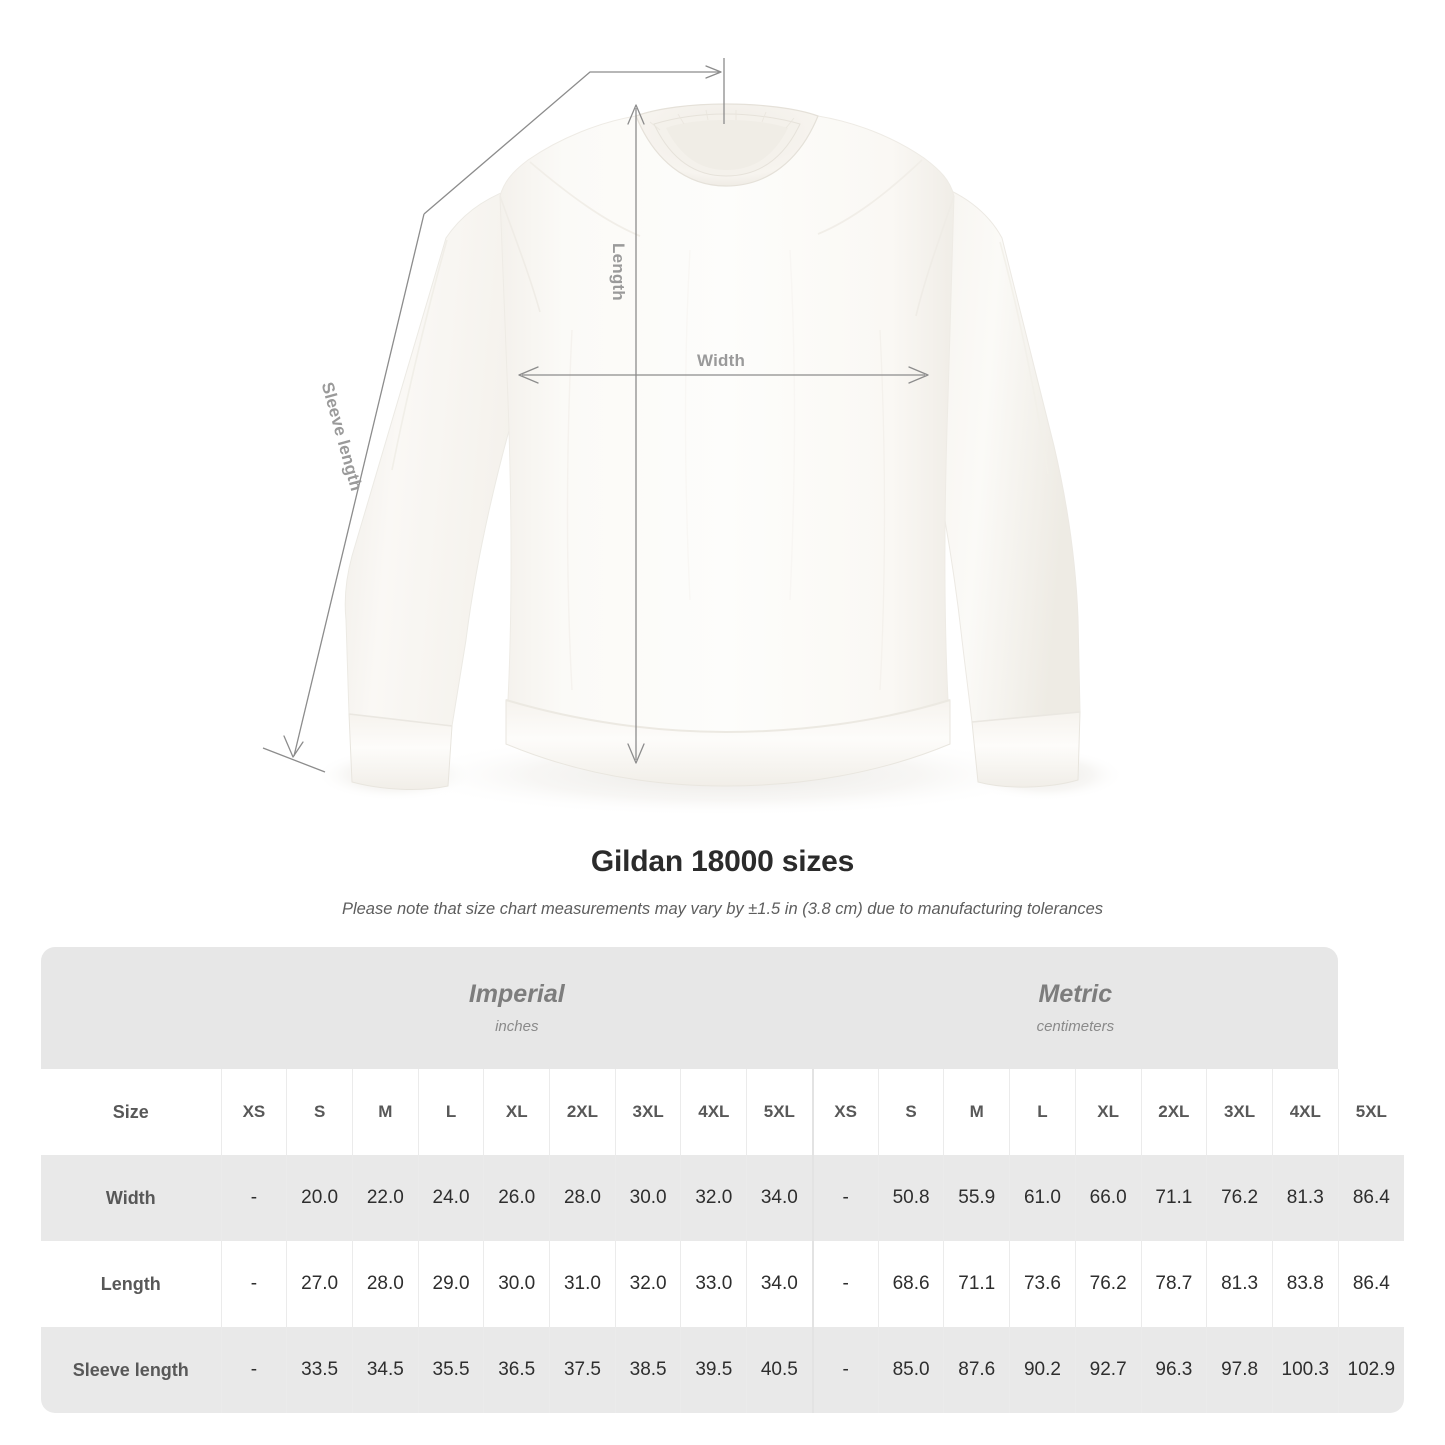 The height and width of the screenshot is (1445, 1445). I want to click on unit-system-imperial-unit: inches, so click(517, 1027).